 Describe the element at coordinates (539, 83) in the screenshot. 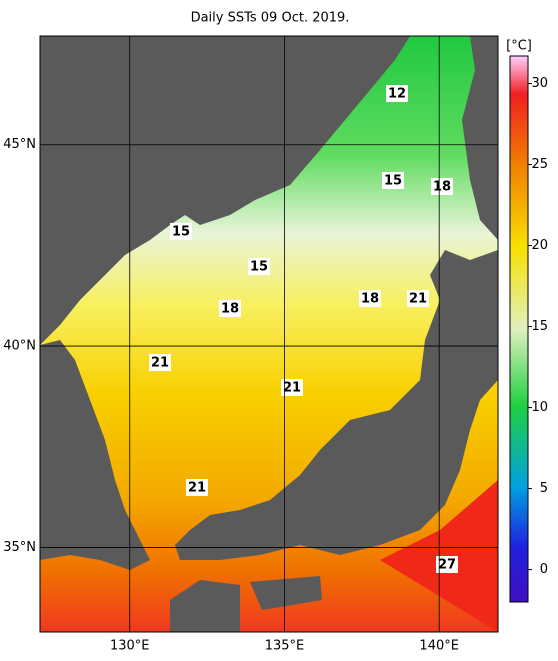

I see `colorbar-tick-label: 30` at that location.